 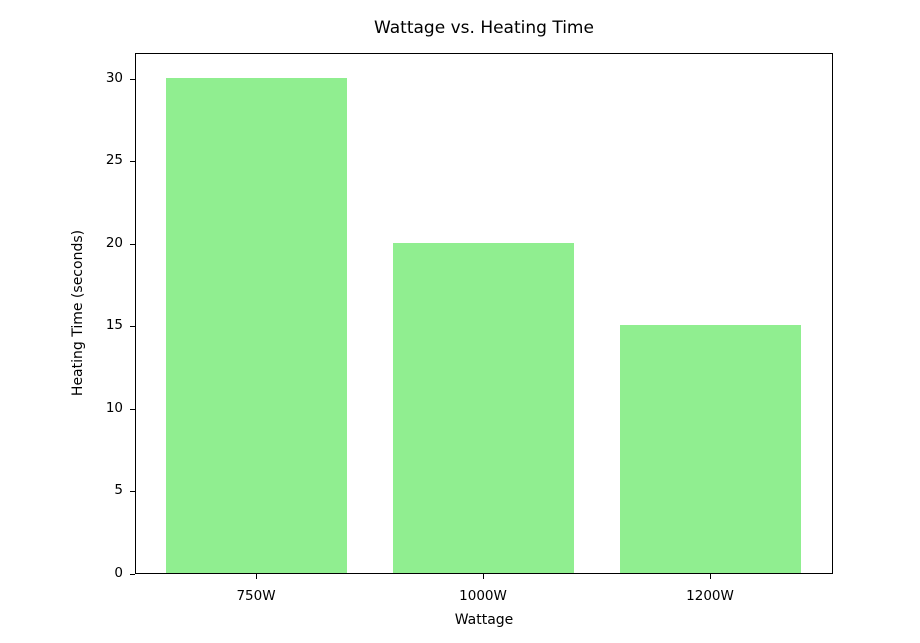 I want to click on x-axis-label: Wattage, so click(x=484, y=620).